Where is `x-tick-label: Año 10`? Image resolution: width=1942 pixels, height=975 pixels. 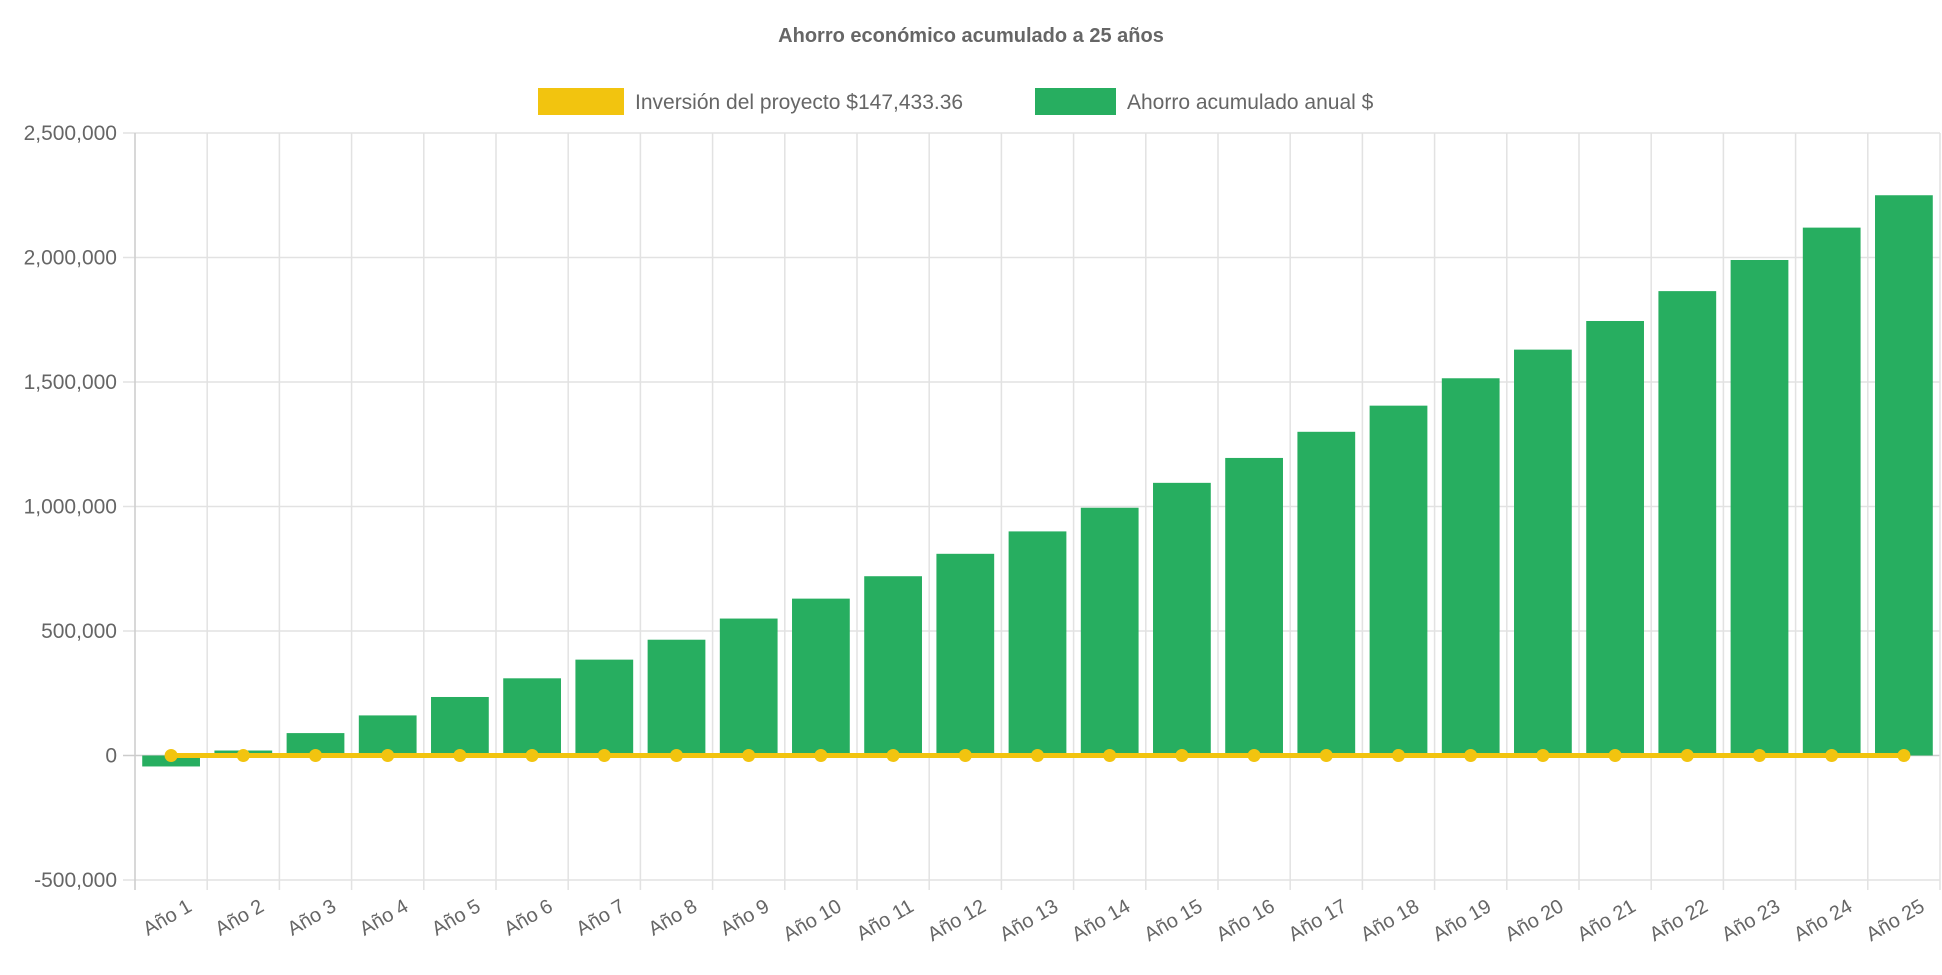 x-tick-label: Año 10 is located at coordinates (813, 920).